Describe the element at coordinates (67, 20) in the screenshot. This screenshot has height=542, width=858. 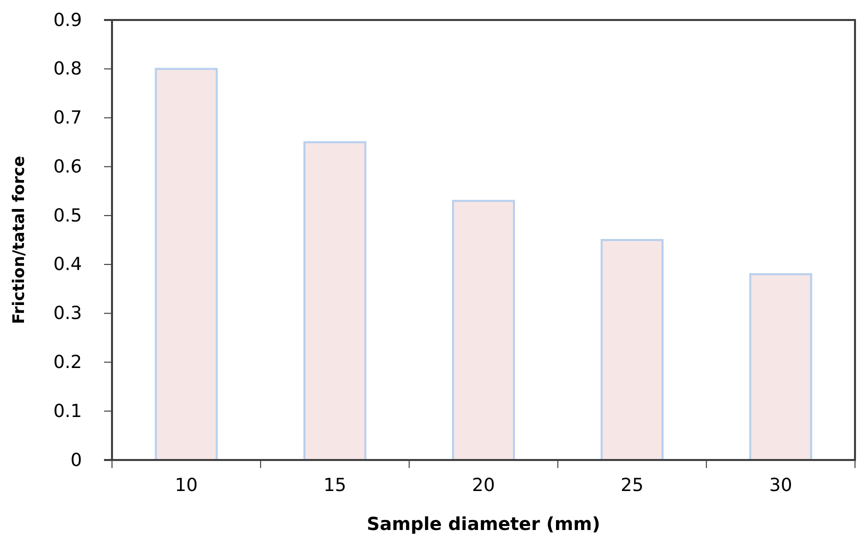
I see `y-tick-label: 0.9` at that location.